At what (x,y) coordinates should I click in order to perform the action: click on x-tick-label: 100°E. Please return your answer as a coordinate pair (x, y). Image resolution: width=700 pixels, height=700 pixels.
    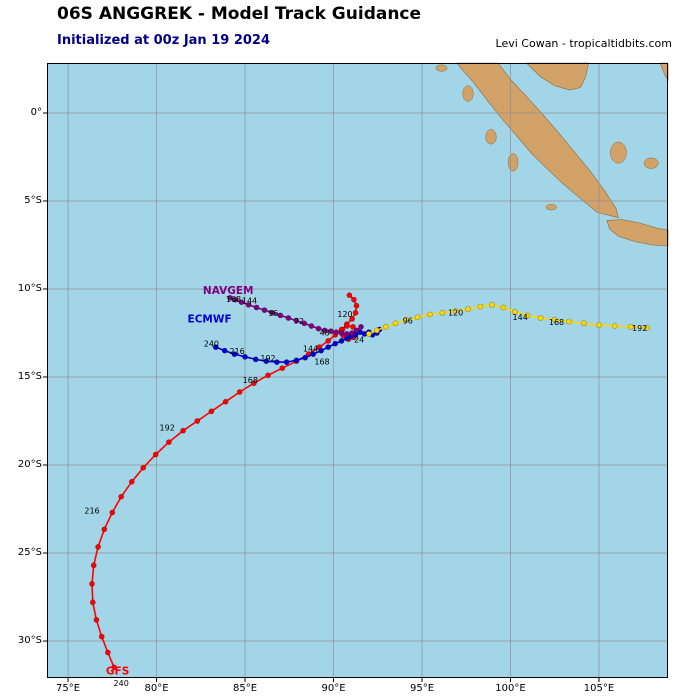
    Looking at the image, I should click on (510, 688).